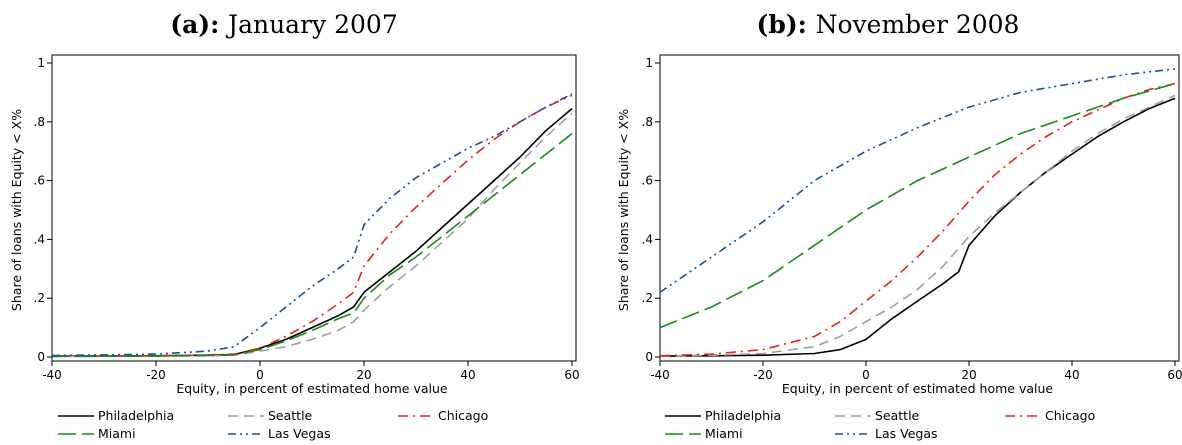 The width and height of the screenshot is (1182, 445). Describe the element at coordinates (918, 24) in the screenshot. I see `chart-title-text: November 2008` at that location.